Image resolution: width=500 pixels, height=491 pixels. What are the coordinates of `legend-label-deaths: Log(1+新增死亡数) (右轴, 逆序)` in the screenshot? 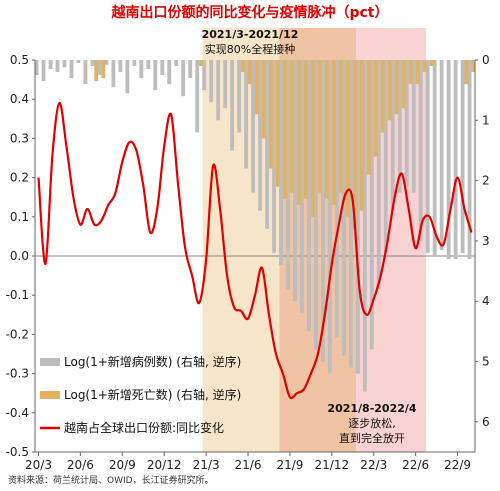 It's located at (152, 394).